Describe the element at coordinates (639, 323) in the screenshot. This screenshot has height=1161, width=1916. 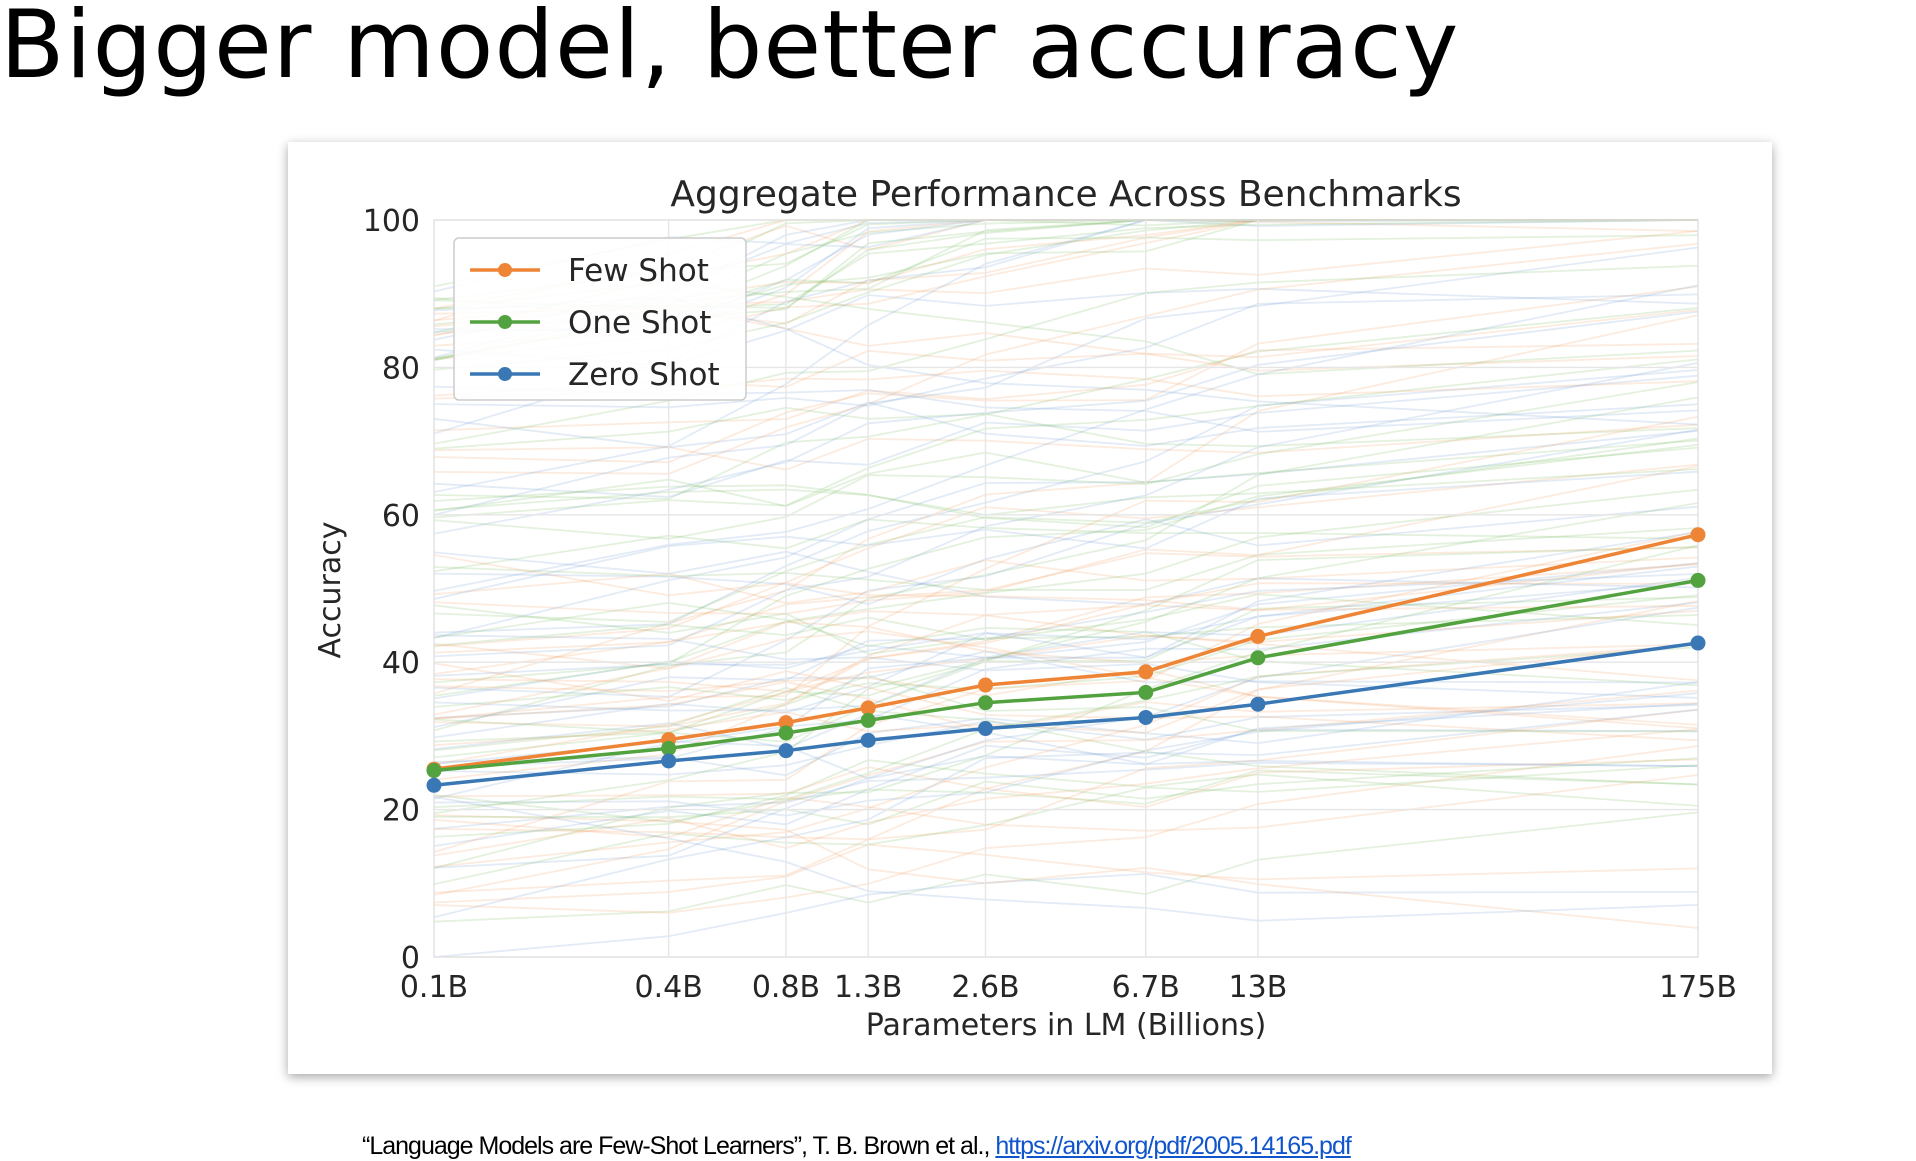
I see `legend-label: One Shot` at that location.